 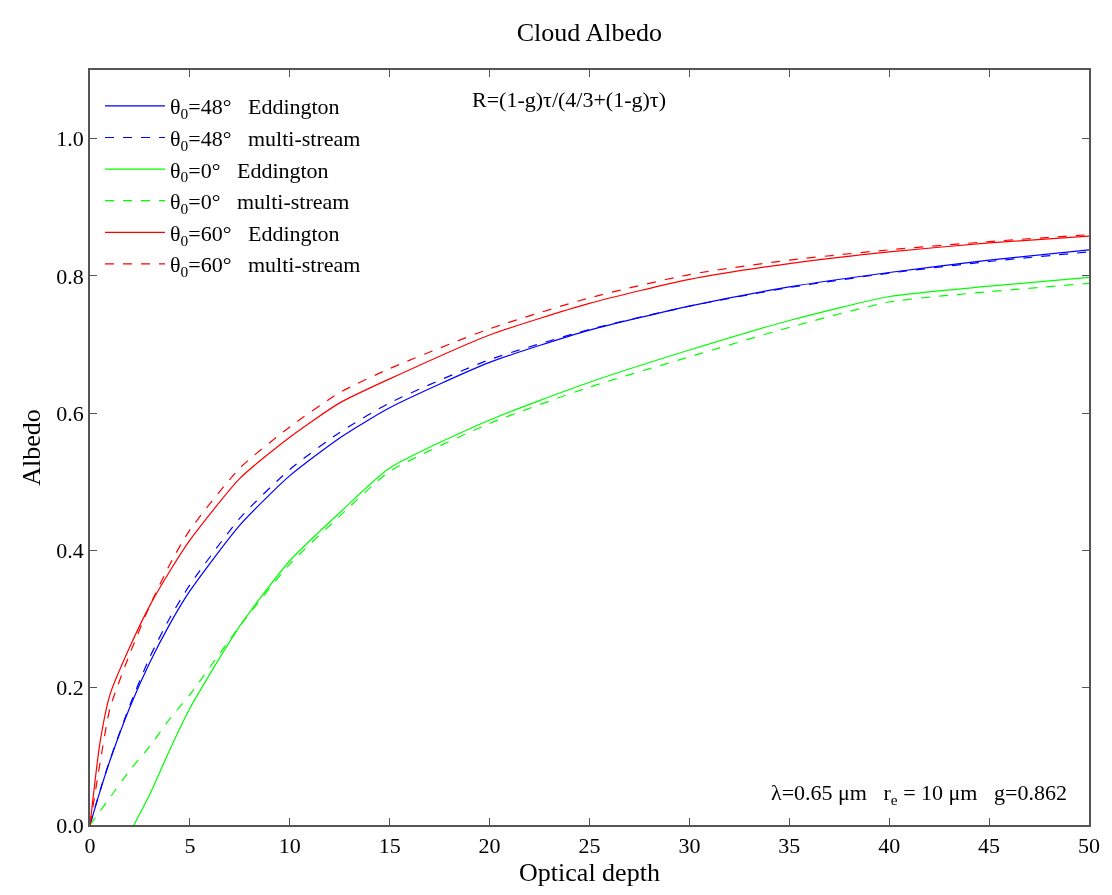 I want to click on x-tick-label: 35, so click(x=789, y=846).